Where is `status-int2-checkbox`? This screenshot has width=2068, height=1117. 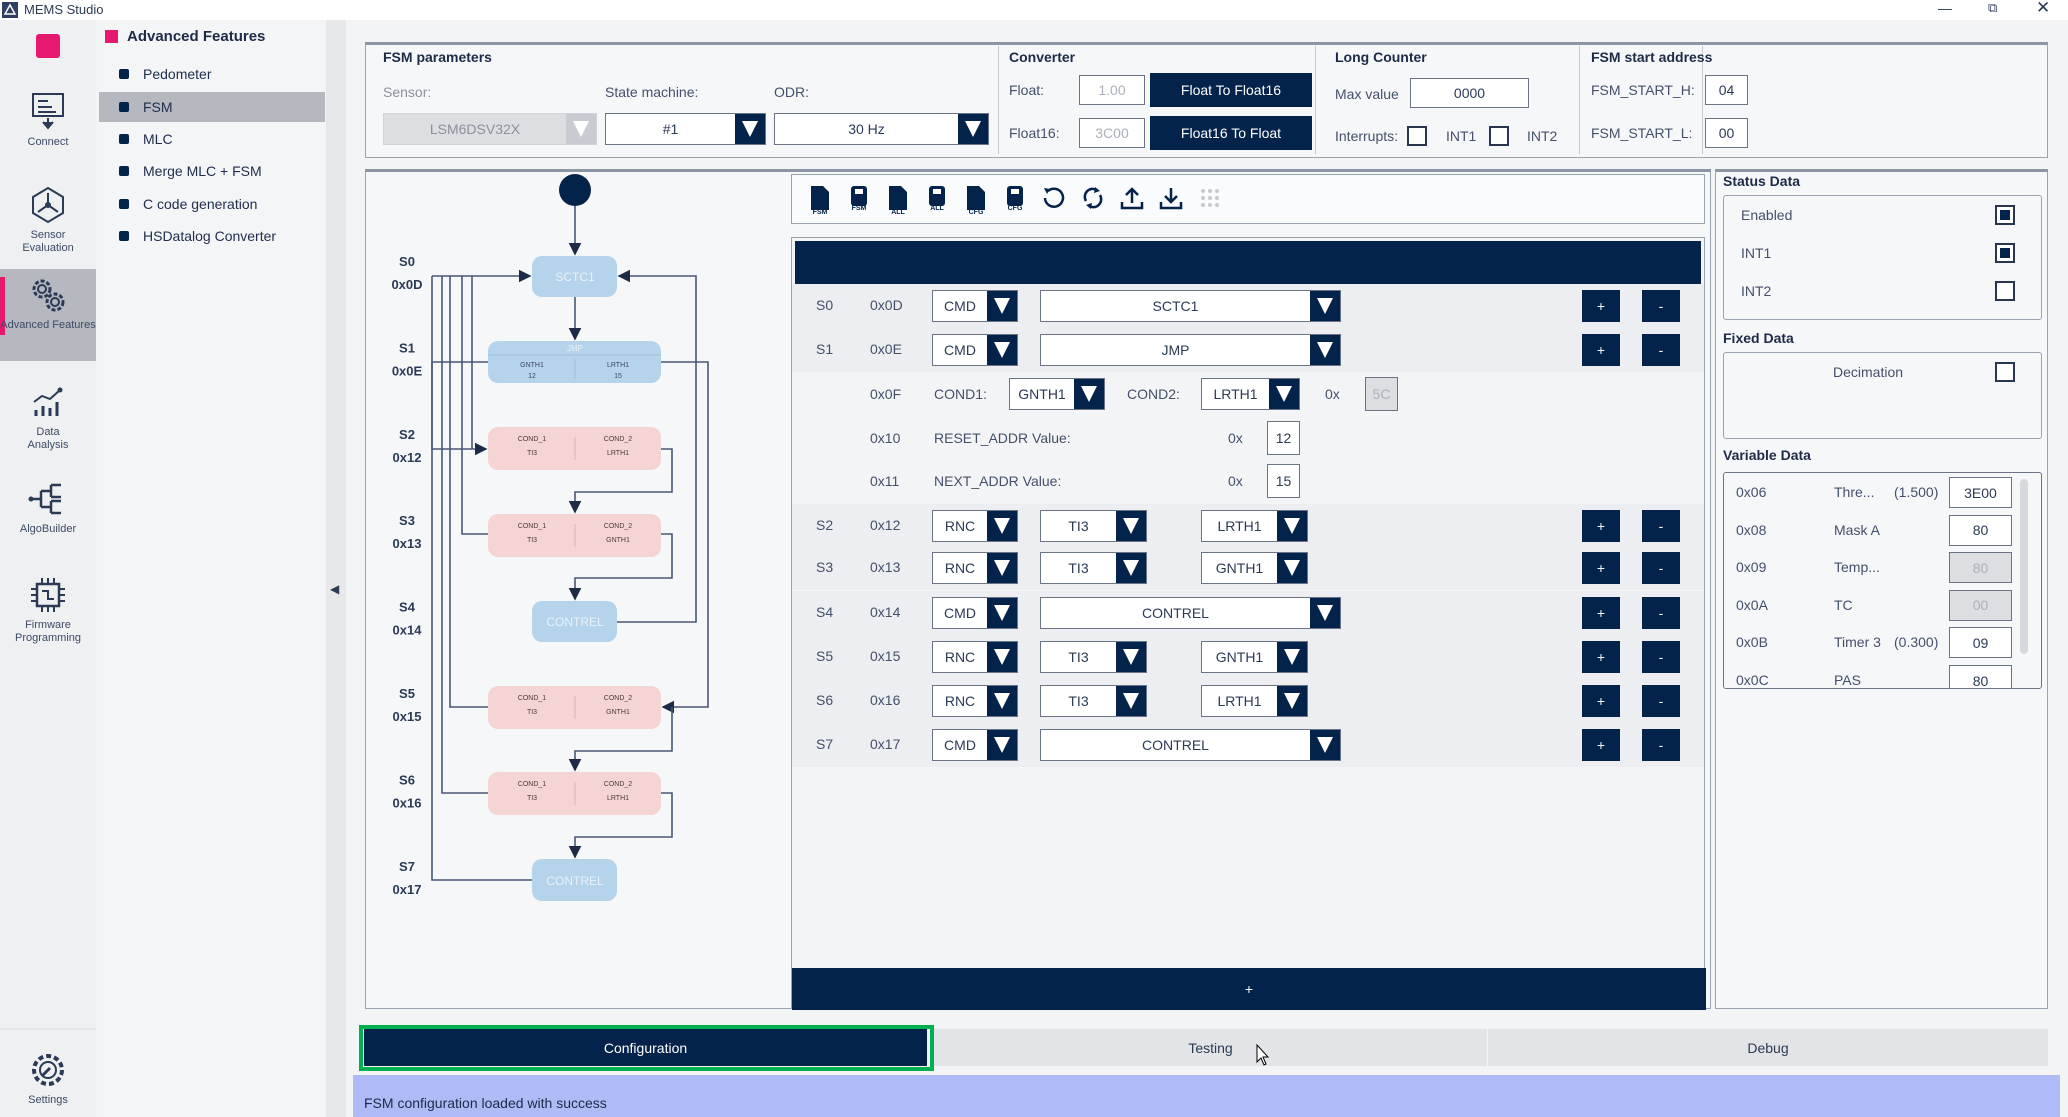 status-int2-checkbox is located at coordinates (2005, 291).